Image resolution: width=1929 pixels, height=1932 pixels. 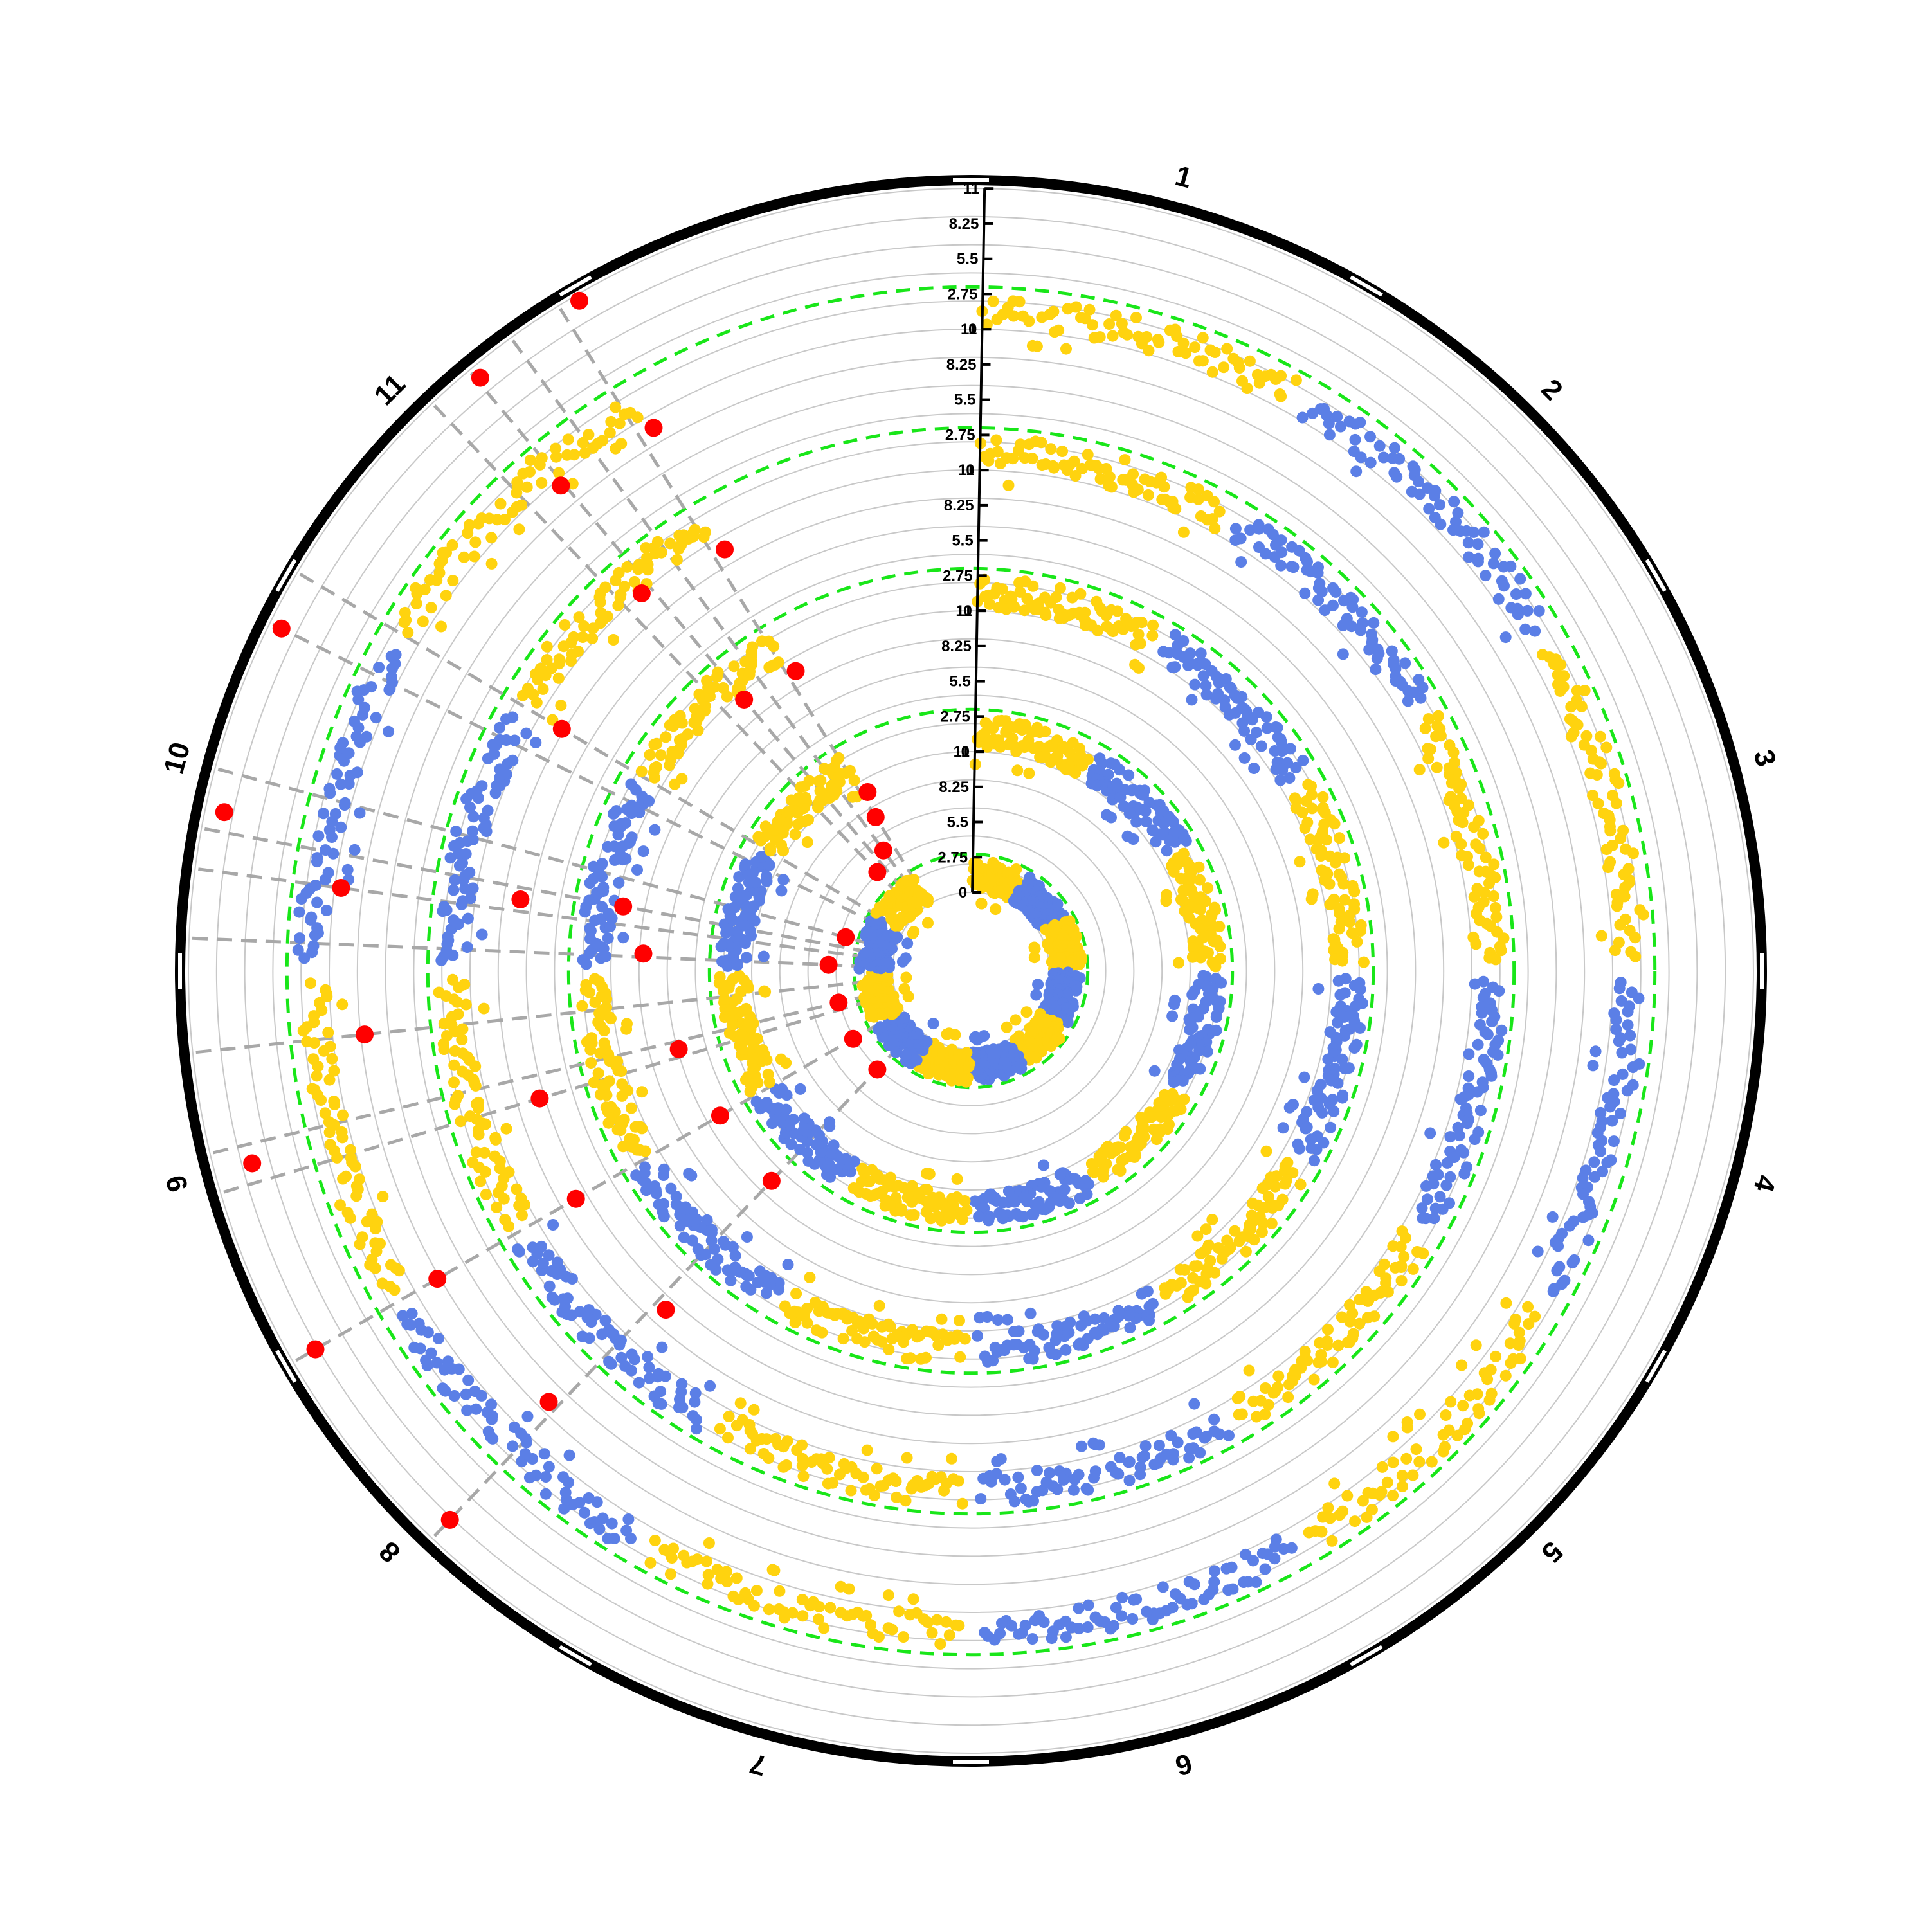 What do you see at coordinates (687, 631) in the screenshot?
I see `highlight-line` at bounding box center [687, 631].